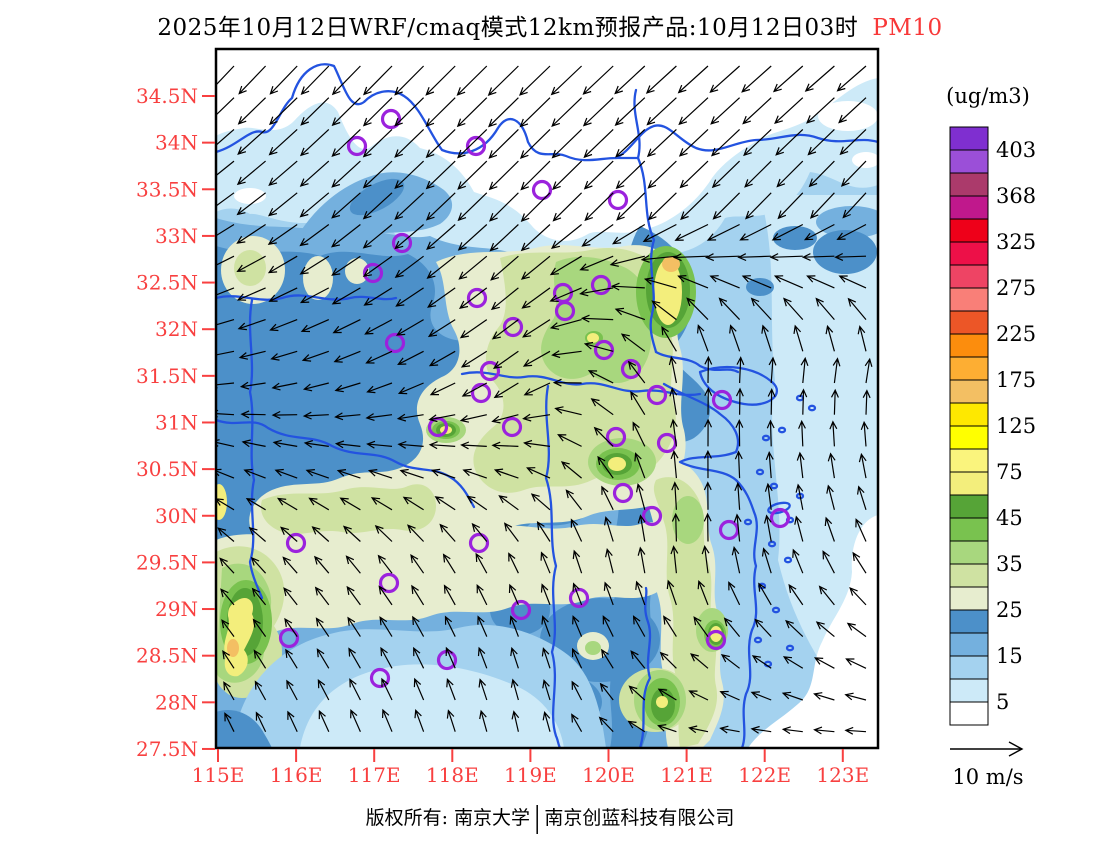 Image resolution: width=1100 pixels, height=850 pixels. I want to click on lat-label: 31N, so click(176, 422).